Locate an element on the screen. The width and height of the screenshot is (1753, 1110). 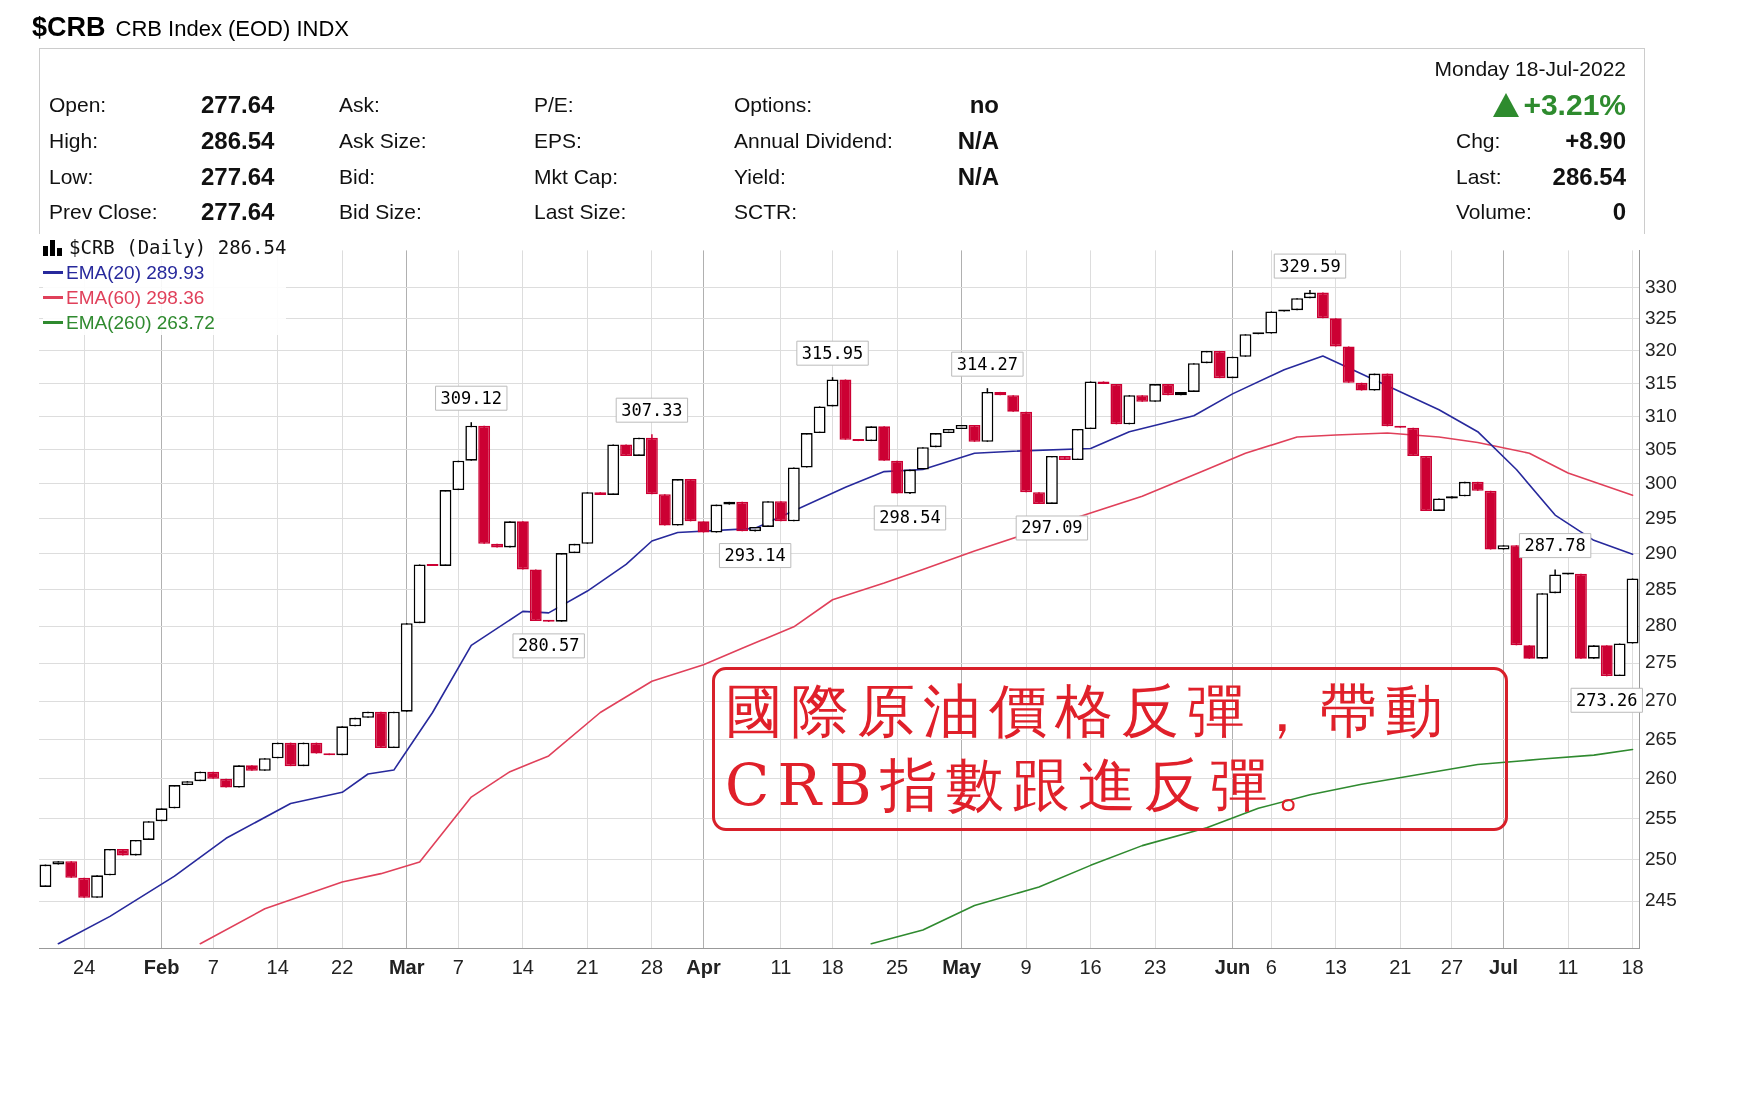
text: Monday 18-Jul-2022 is located at coordinates (1530, 69).